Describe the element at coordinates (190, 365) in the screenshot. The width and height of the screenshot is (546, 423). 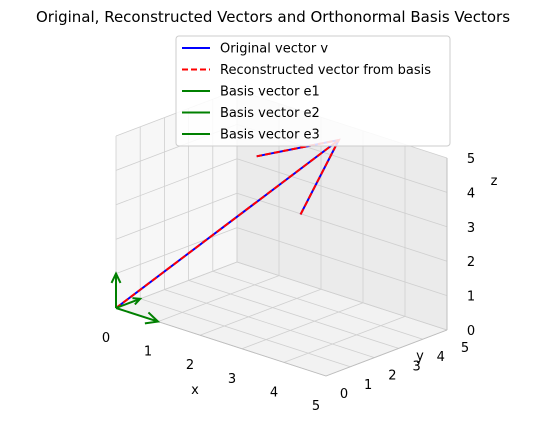
I see `x-tick-label: 2` at that location.